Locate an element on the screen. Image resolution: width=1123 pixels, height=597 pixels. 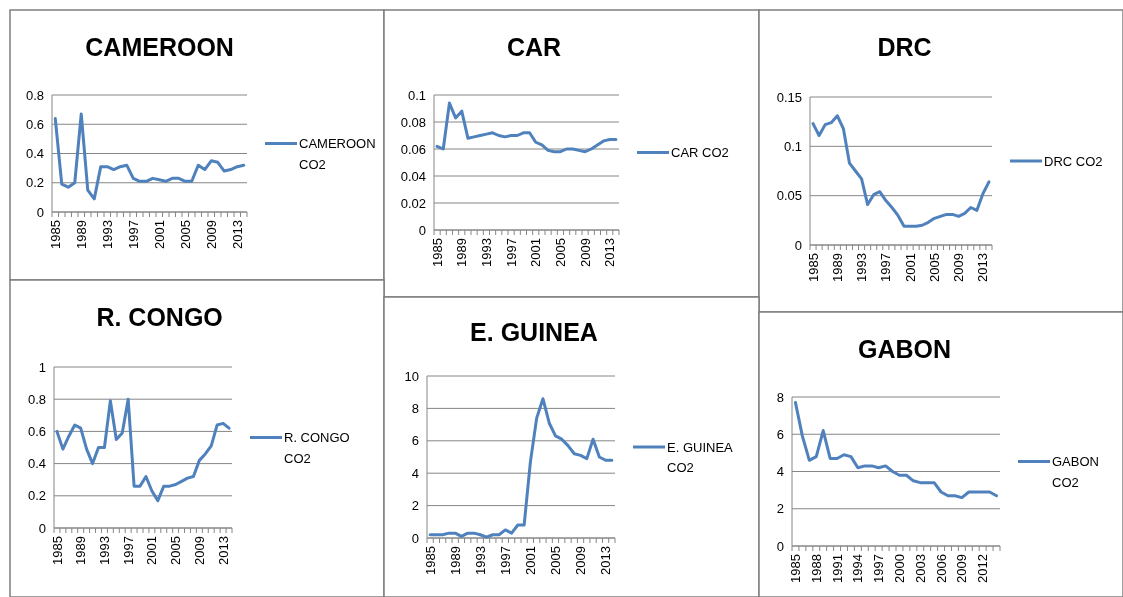
legend-label: CAR CO2 is located at coordinates (700, 153).